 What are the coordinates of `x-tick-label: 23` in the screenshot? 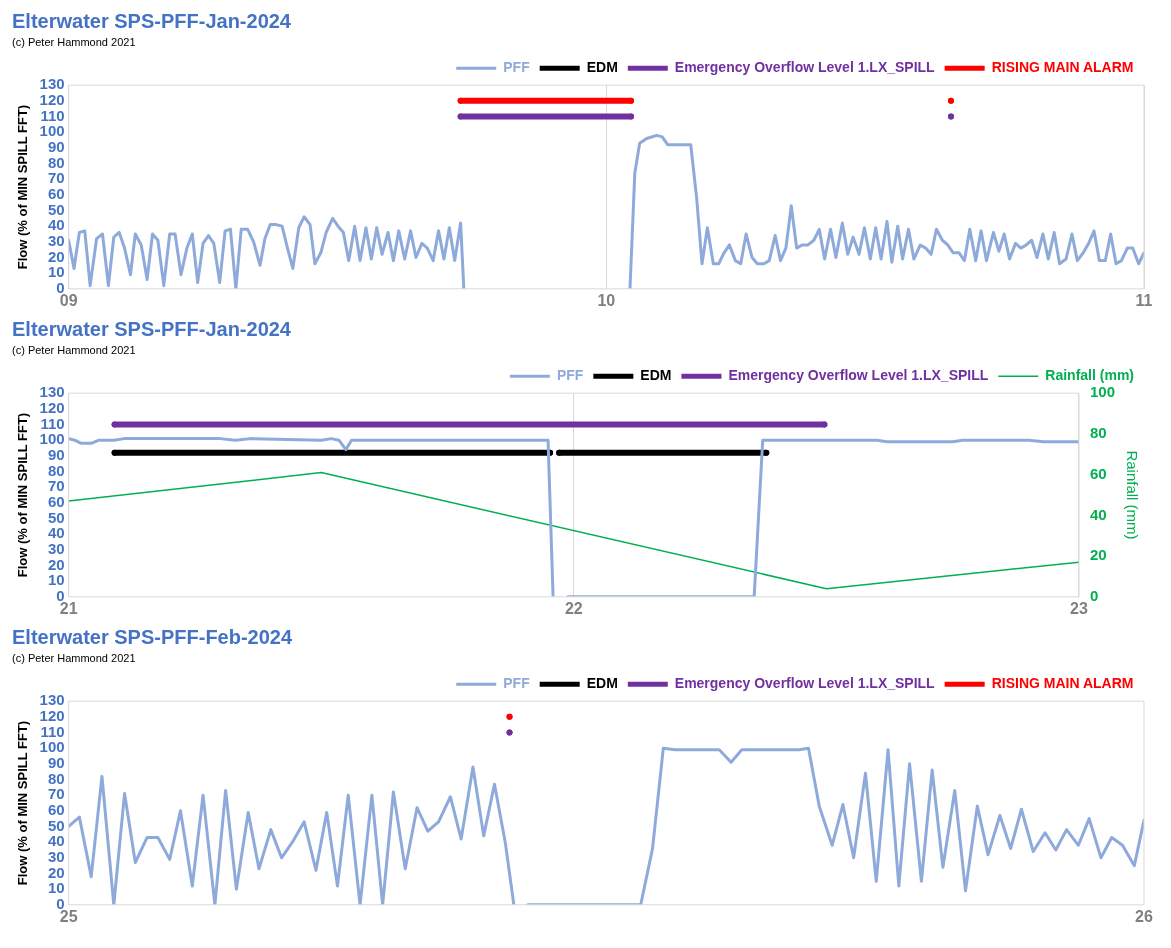 It's located at (1079, 608).